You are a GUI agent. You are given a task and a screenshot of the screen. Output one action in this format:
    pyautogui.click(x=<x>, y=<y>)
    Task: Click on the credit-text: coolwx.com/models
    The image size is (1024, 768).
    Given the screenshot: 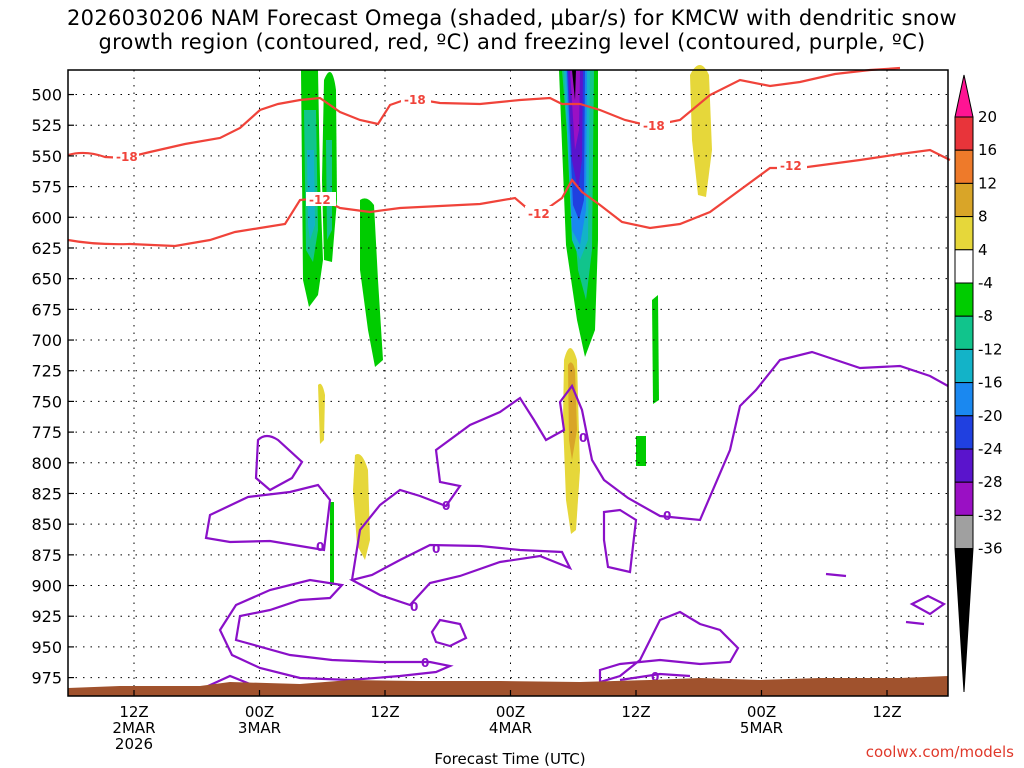 What is the action you would take?
    pyautogui.click(x=940, y=752)
    